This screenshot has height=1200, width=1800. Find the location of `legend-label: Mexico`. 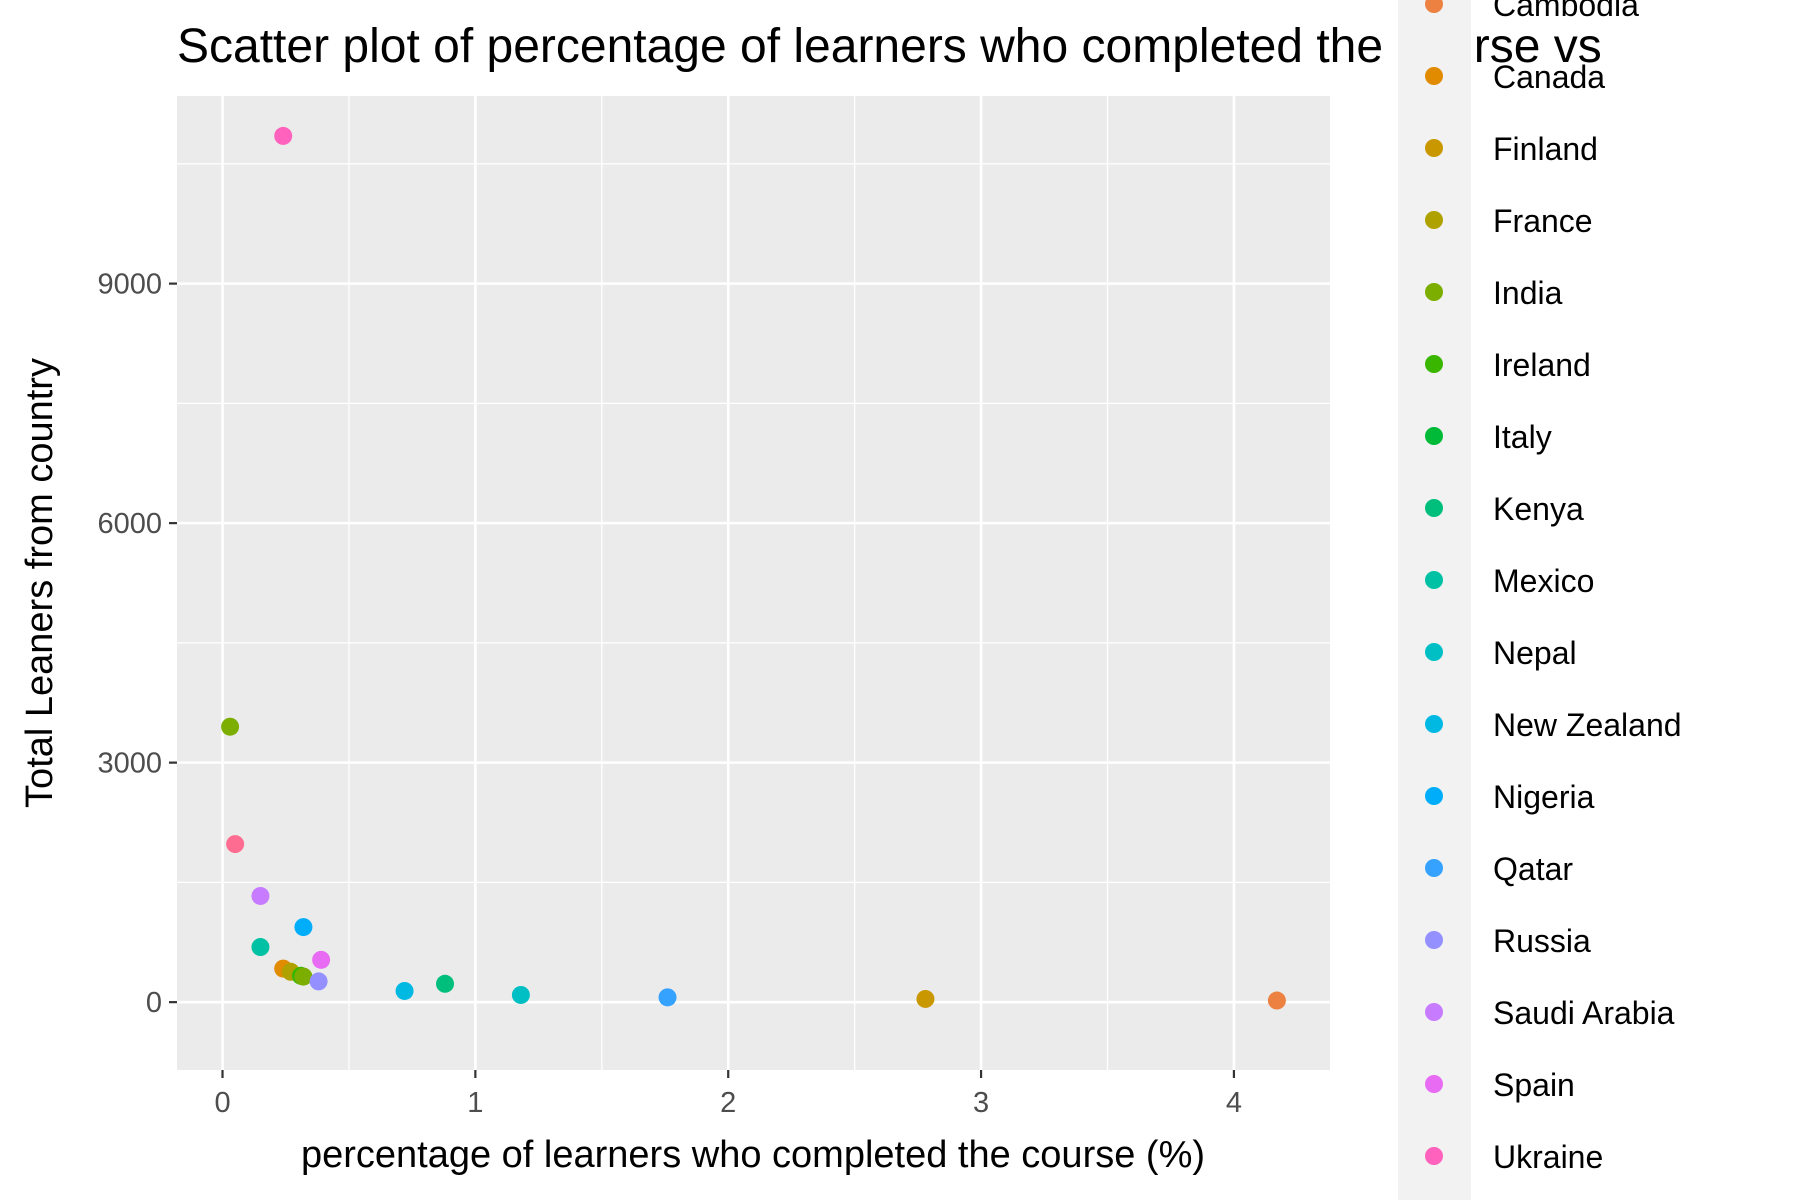

legend-label: Mexico is located at coordinates (1543, 581).